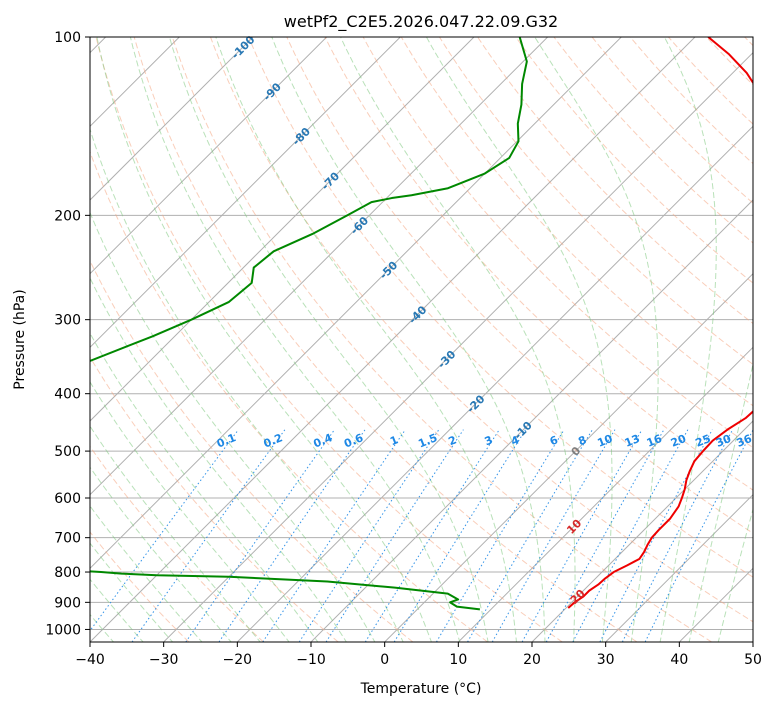  I want to click on y-tick-label: 300, so click(67, 321).